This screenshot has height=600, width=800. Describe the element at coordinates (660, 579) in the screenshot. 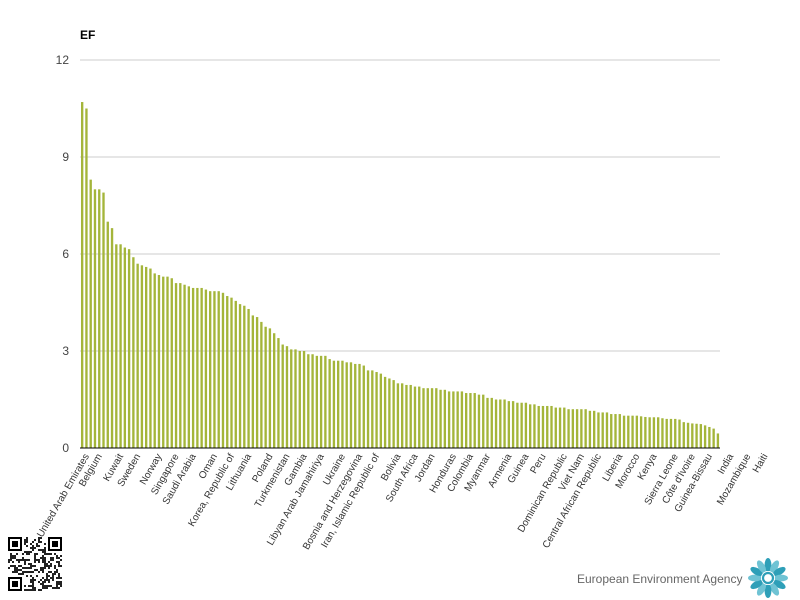

I see `agency-name: European Environment Agency` at that location.